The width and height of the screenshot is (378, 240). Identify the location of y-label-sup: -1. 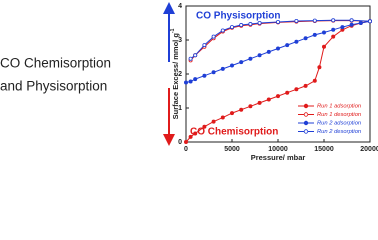
(173, 30).